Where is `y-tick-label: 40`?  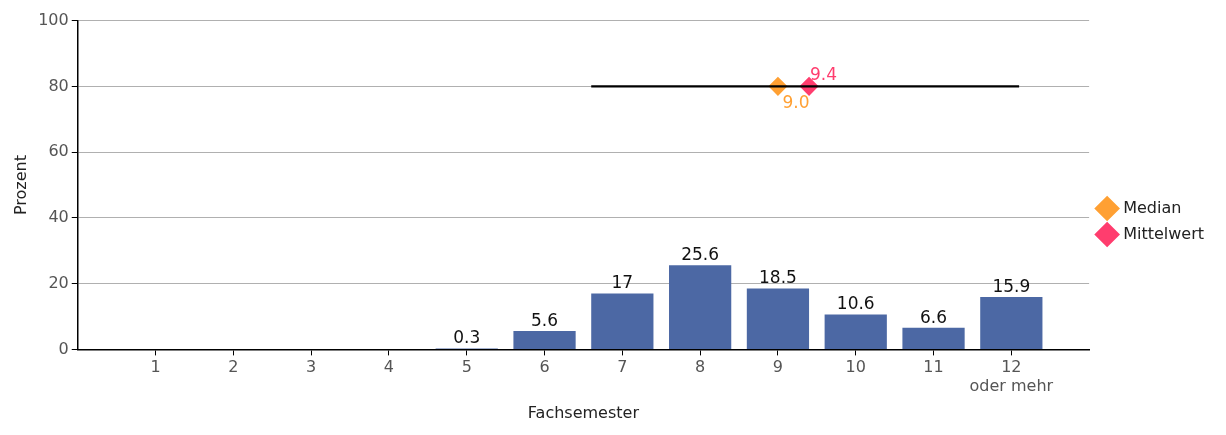
y-tick-label: 40 is located at coordinates (58, 217).